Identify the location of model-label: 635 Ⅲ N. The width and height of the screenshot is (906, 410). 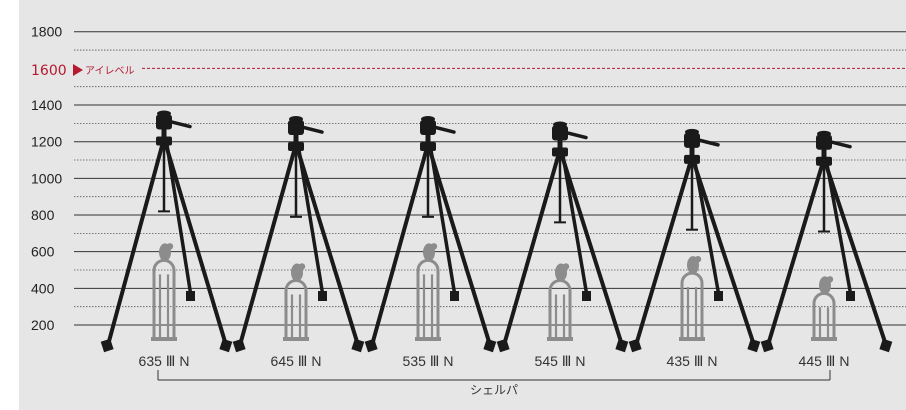
(164, 361).